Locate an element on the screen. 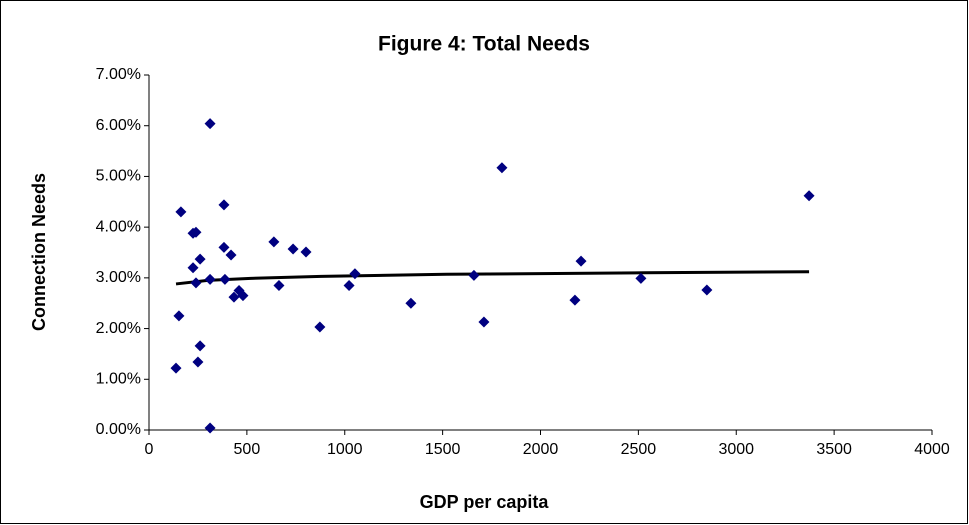  y-tick-label: 7.00% is located at coordinates (118, 74).